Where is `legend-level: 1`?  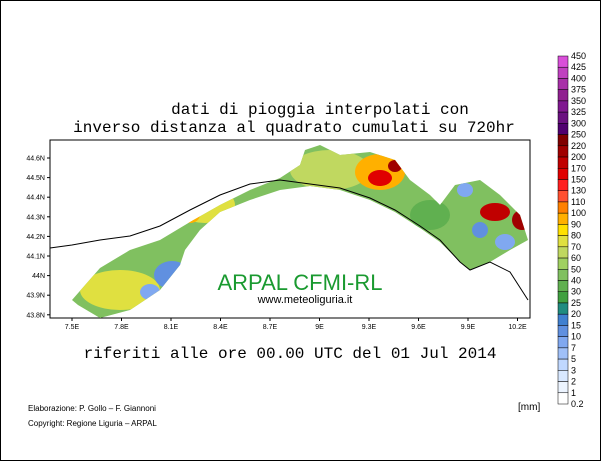 legend-level: 1 is located at coordinates (573, 393).